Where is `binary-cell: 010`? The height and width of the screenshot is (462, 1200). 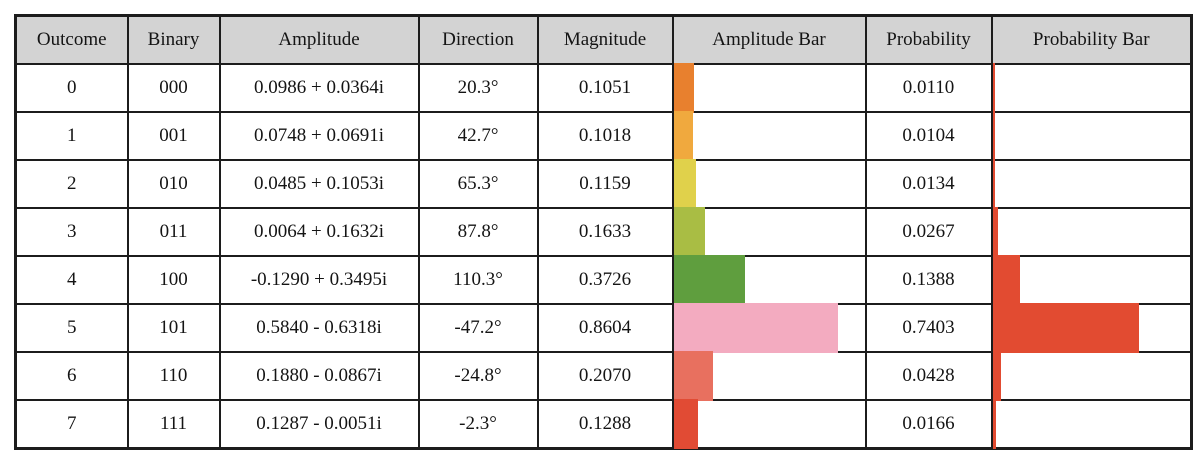 binary-cell: 010 is located at coordinates (173, 184).